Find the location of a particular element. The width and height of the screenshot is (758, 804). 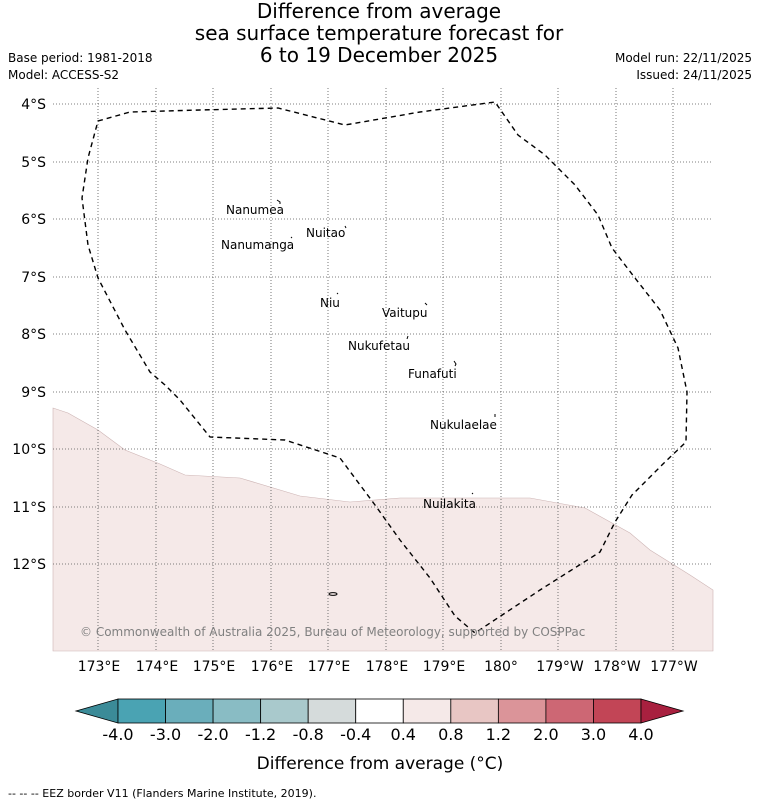

lat-label-7s: 7°S is located at coordinates (33, 278).